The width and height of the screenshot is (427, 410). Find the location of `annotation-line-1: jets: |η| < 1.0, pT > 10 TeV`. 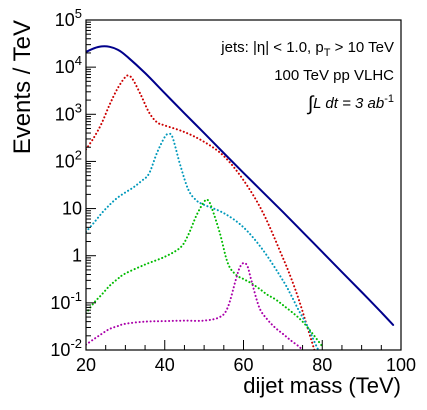

annotation-line-1: jets: |η| < 1.0, pT > 10 TeV is located at coordinates (307, 49).